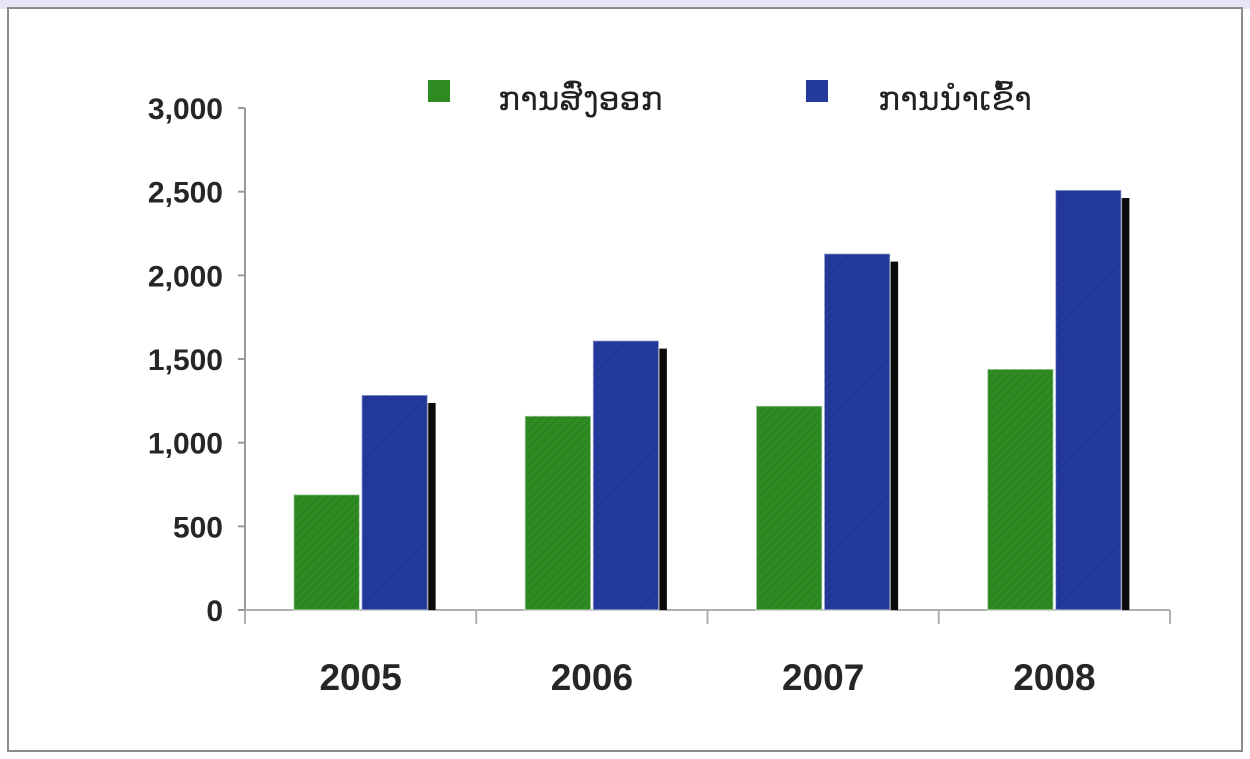  I want to click on y-tick-label: 3,000, so click(185, 109).